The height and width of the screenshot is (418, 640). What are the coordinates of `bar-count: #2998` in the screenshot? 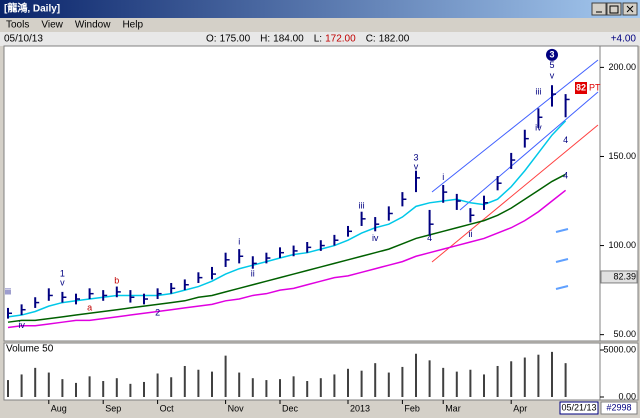 It's located at (618, 407).